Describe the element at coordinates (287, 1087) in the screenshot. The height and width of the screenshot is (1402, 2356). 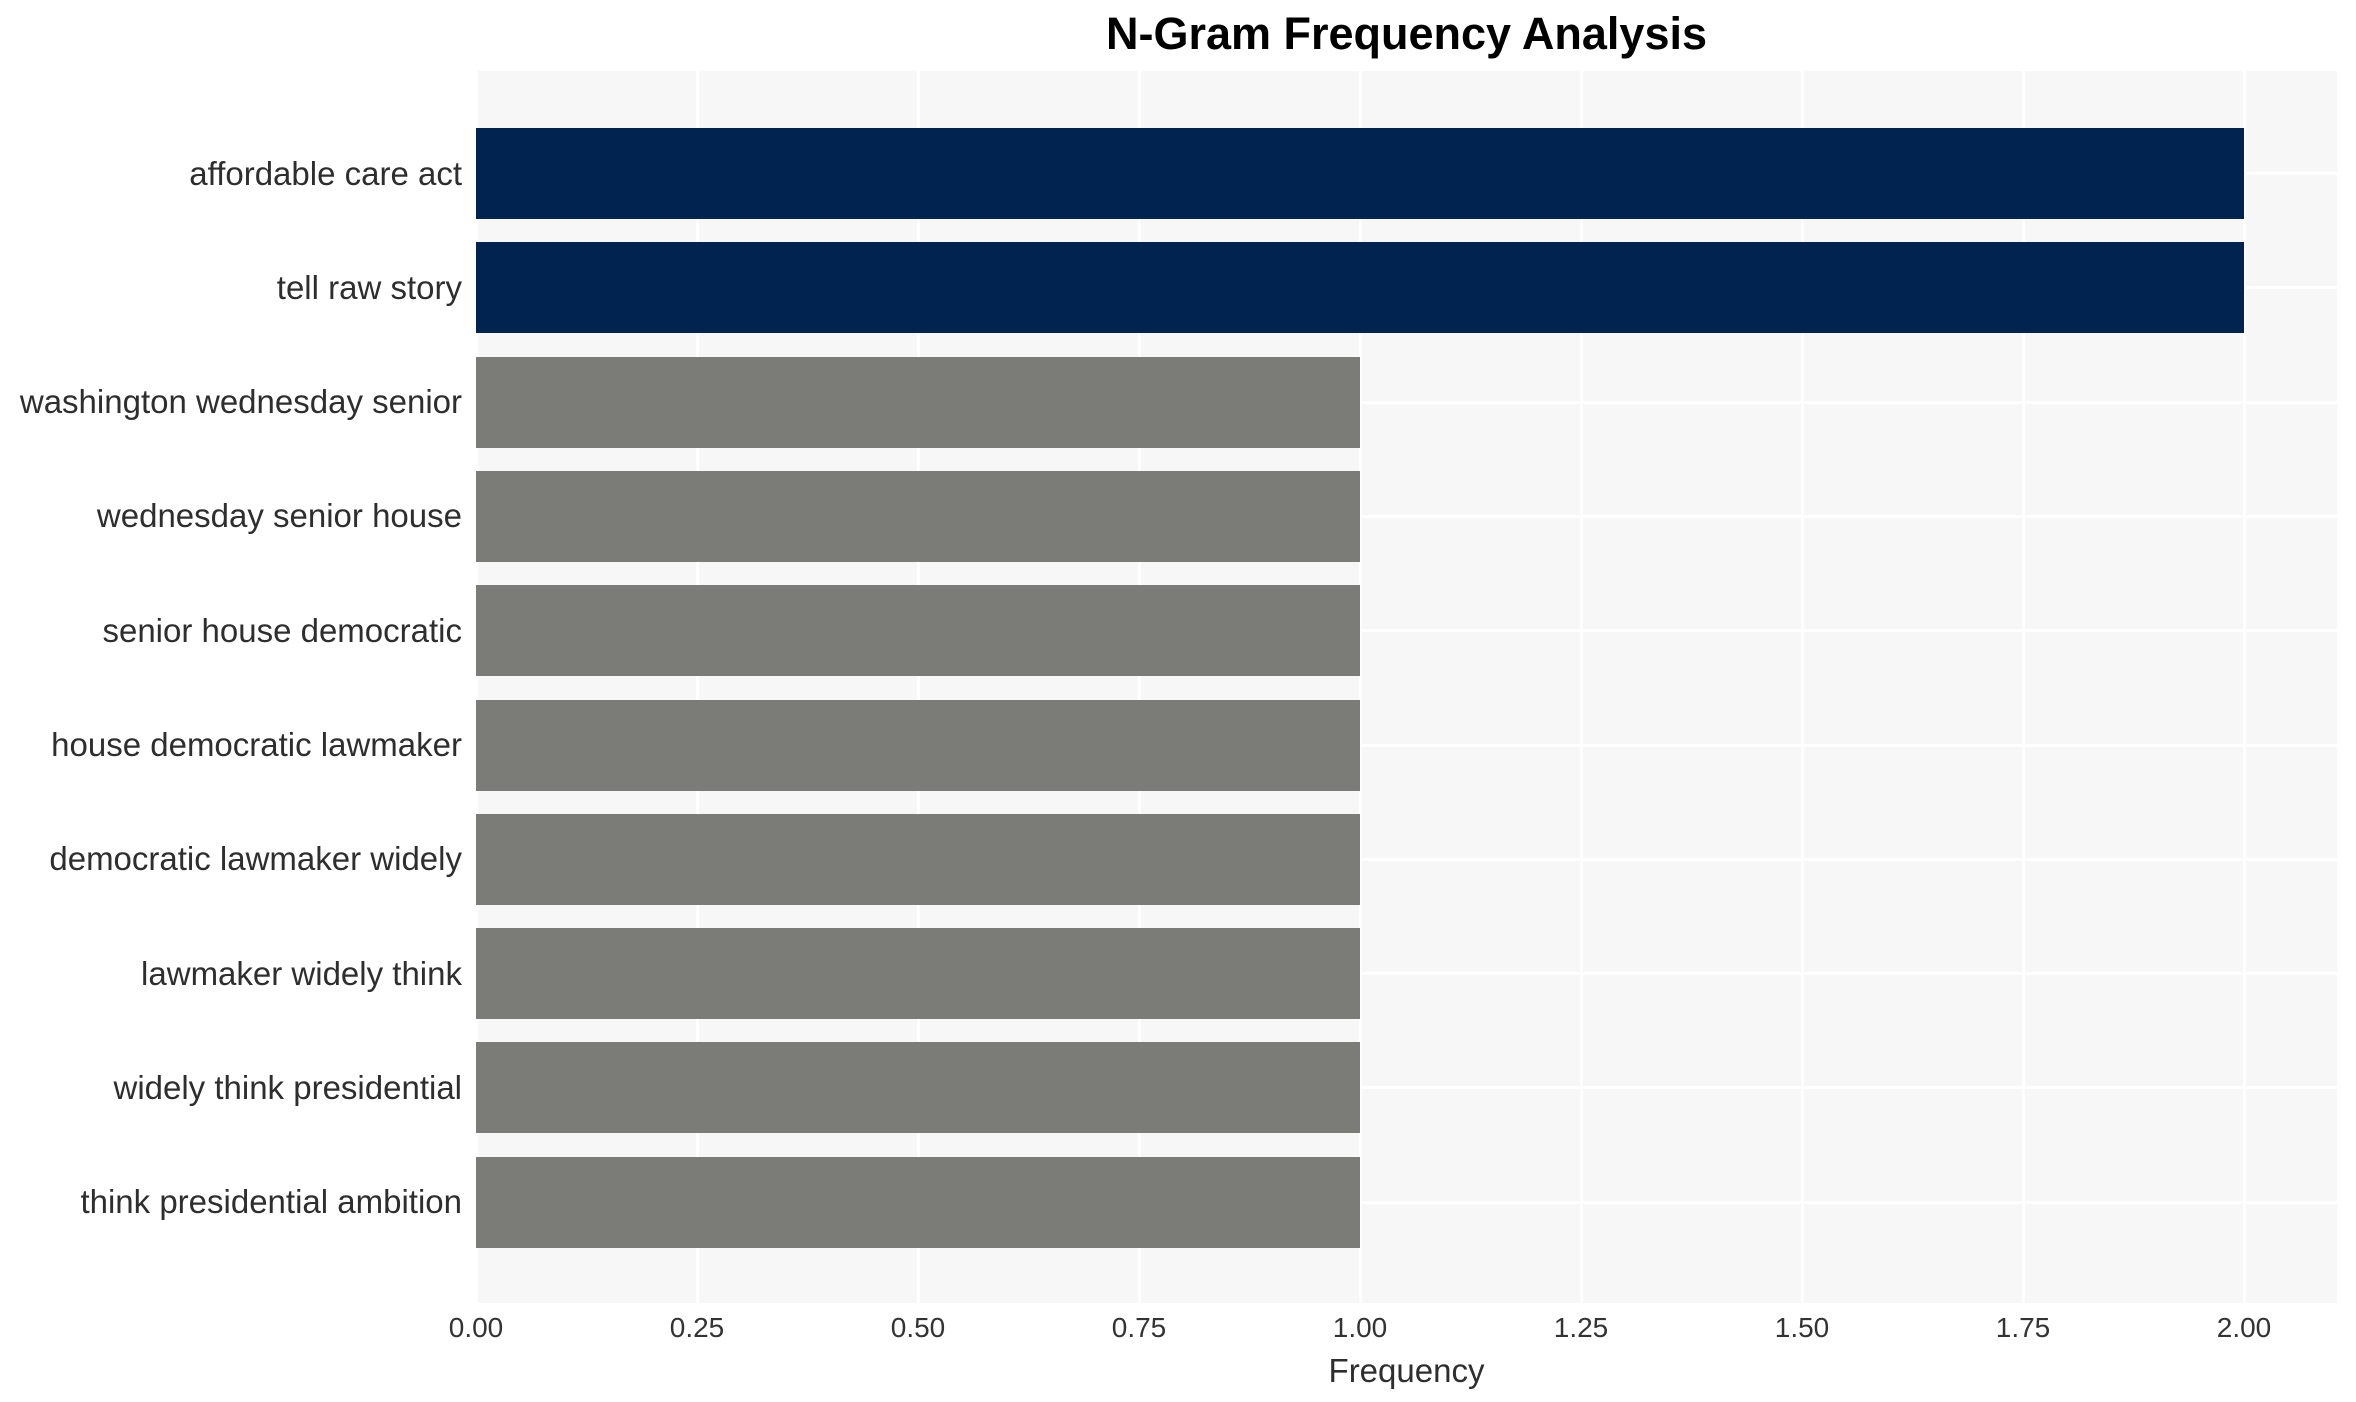
I see `y-tick-label: widely think presidential` at that location.